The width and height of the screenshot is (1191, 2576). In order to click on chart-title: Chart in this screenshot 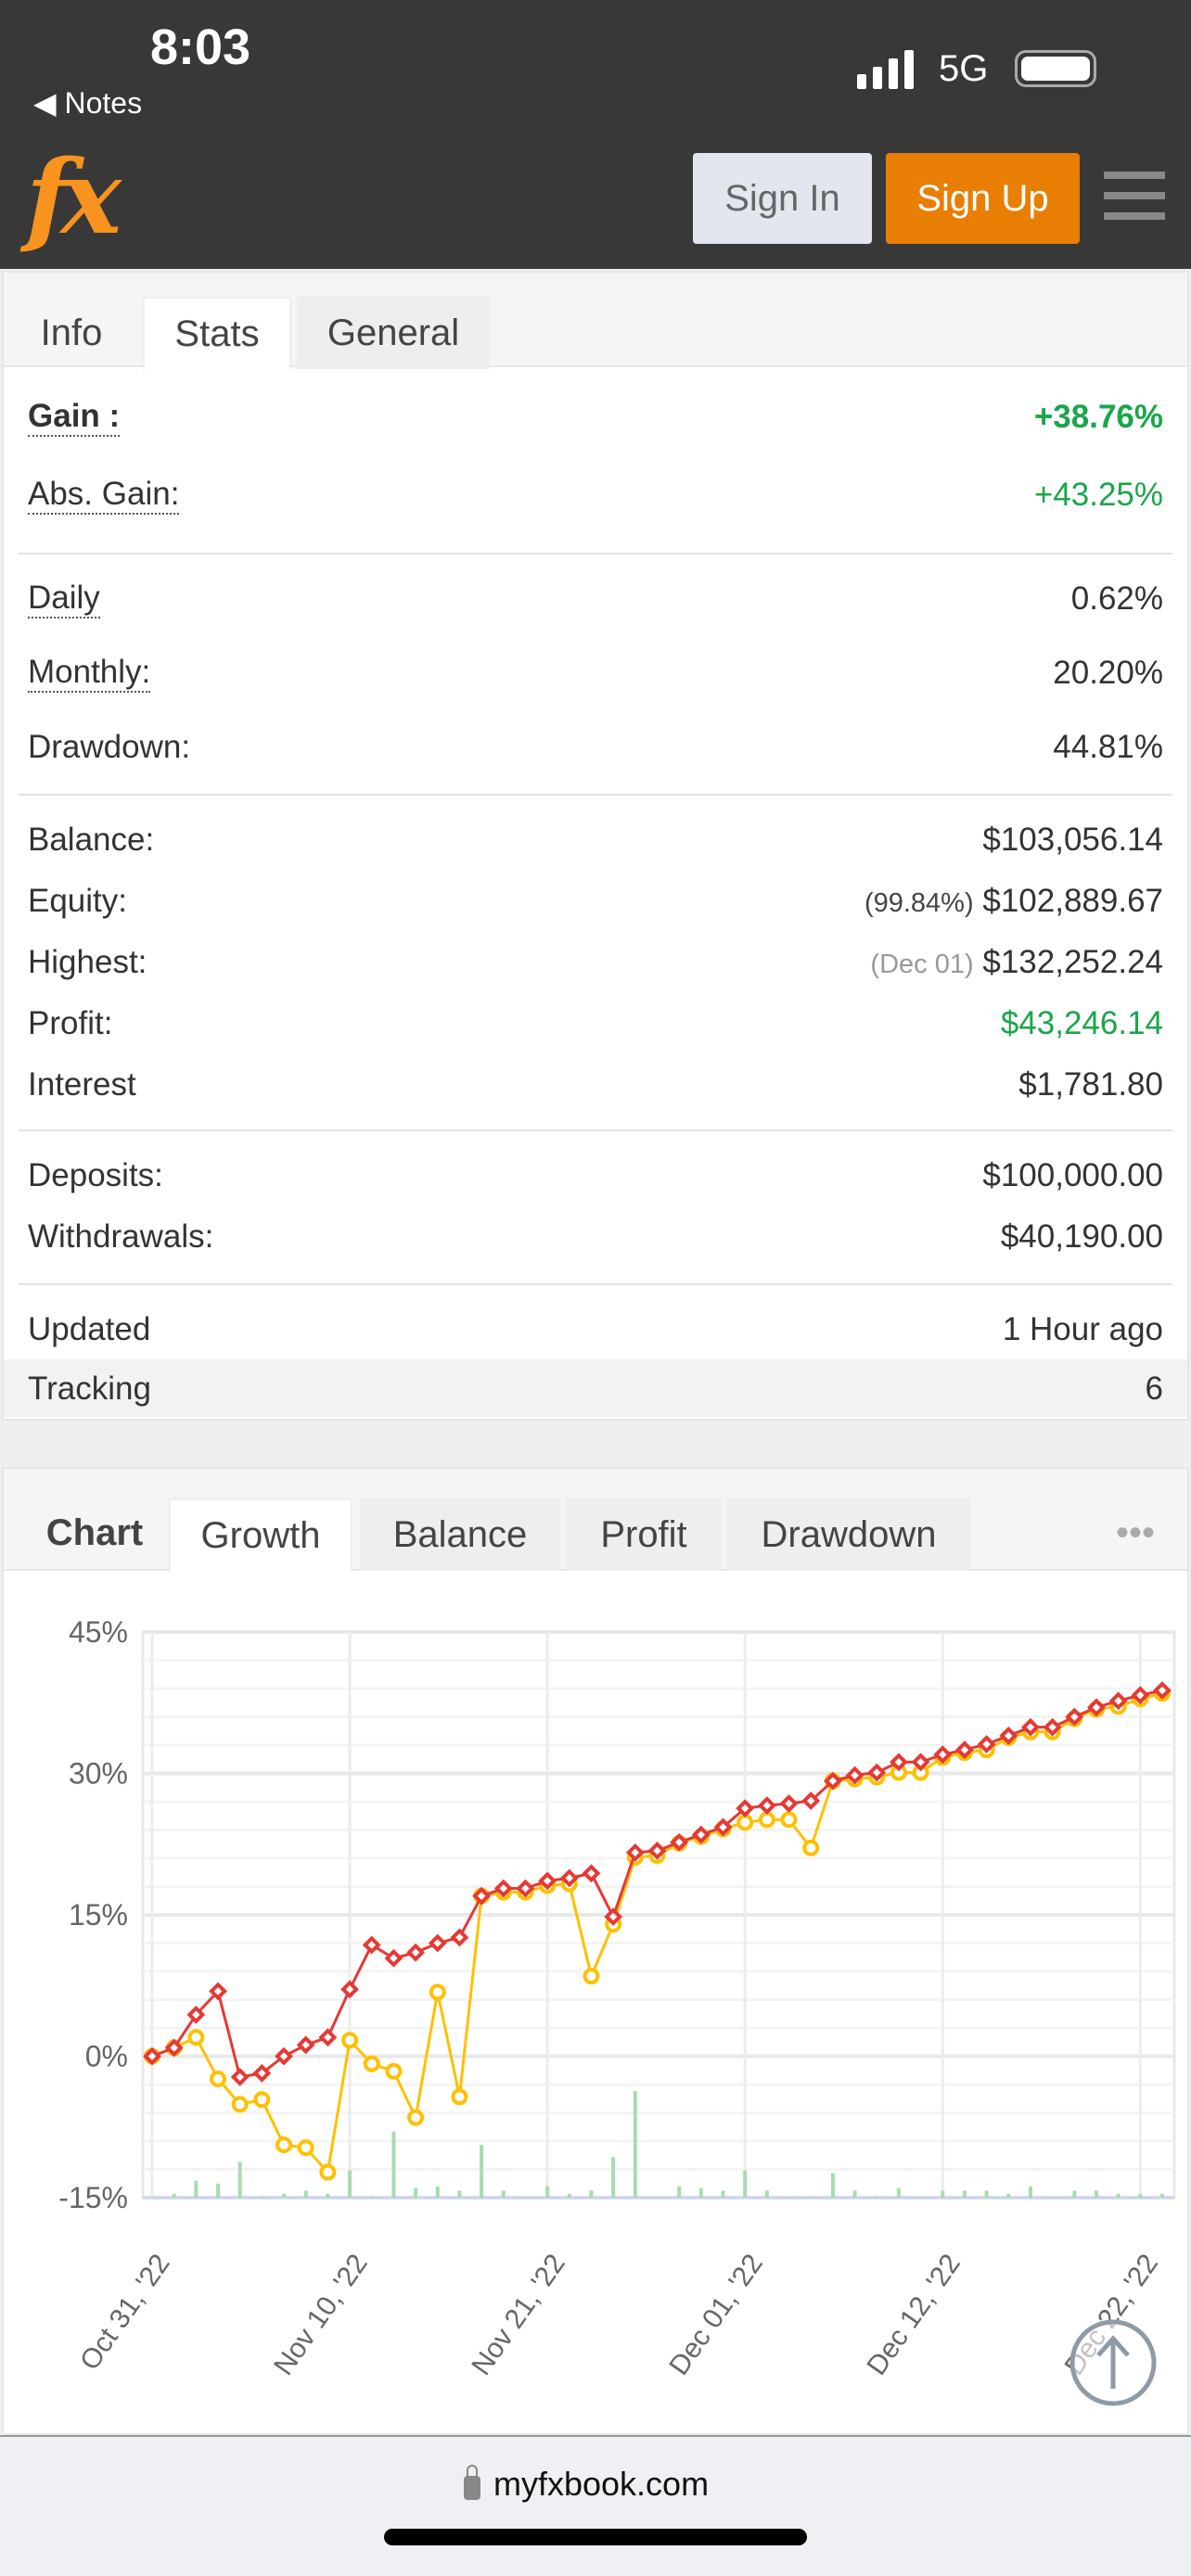, I will do `click(95, 1532)`.